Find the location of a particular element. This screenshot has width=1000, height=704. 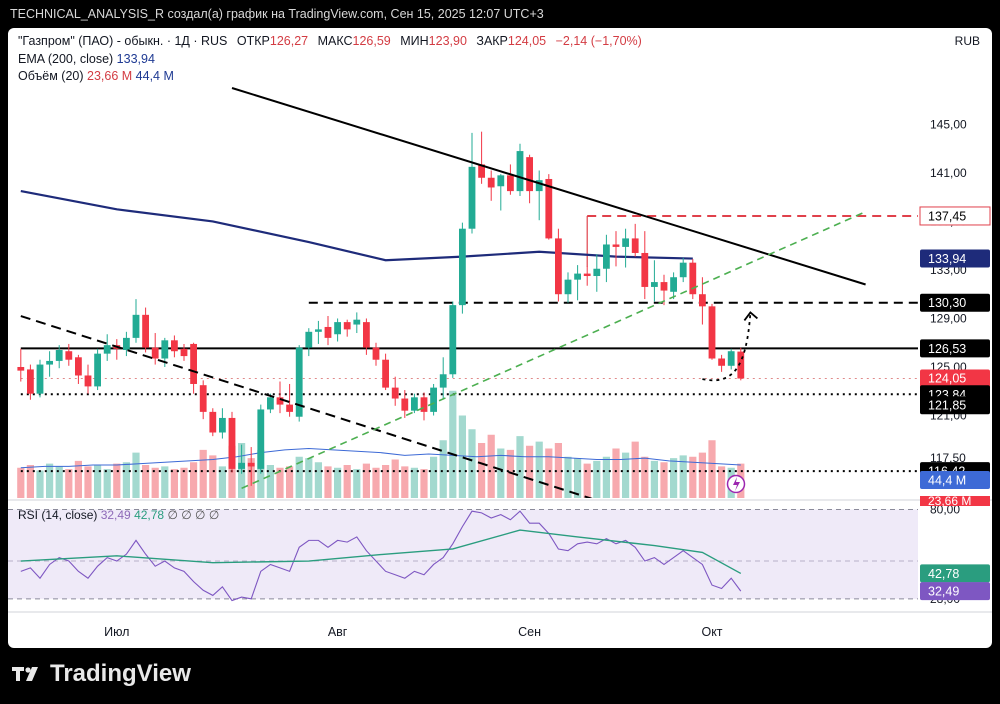

projection-arrow is located at coordinates (727, 347).